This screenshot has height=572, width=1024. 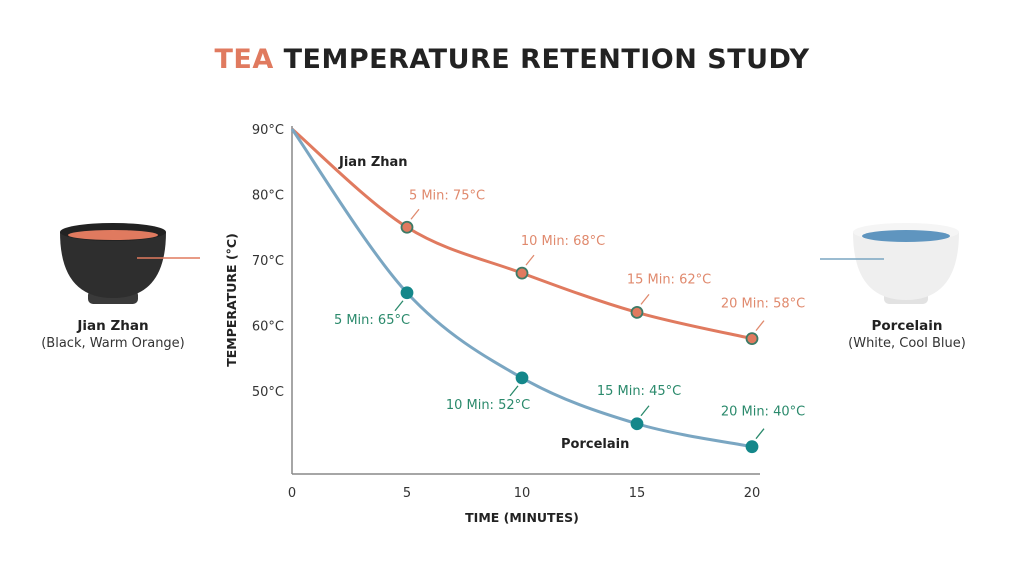 I want to click on data-label: 20 Min: 40°C, so click(x=763, y=412).